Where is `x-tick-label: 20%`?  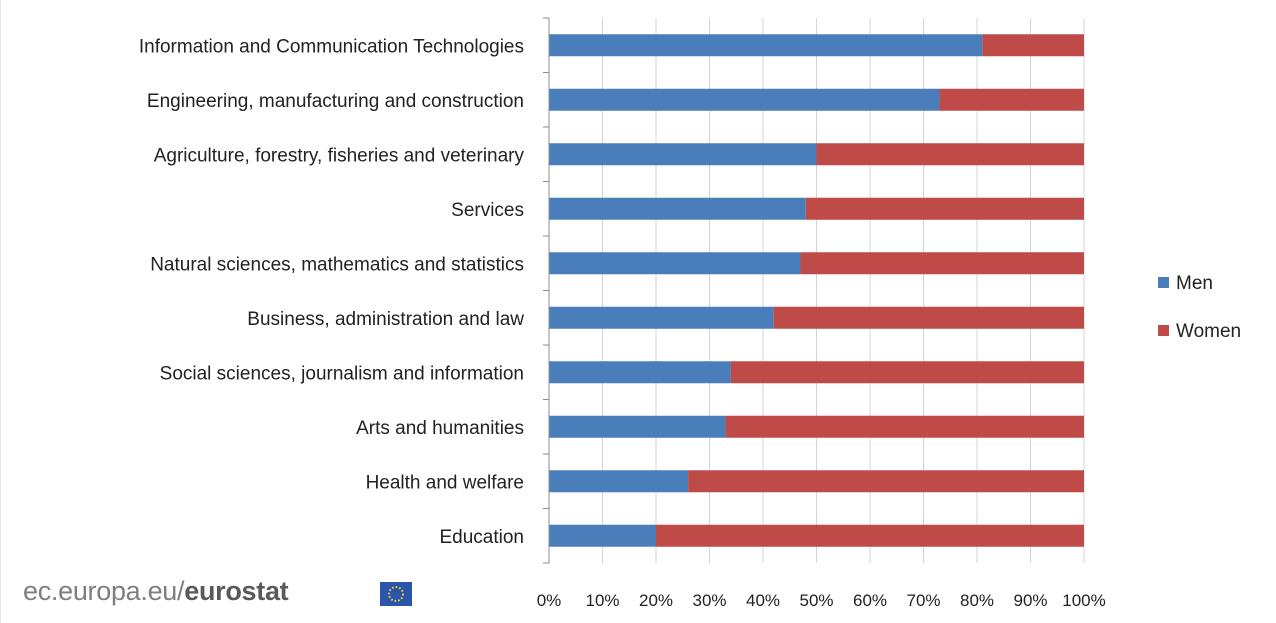 x-tick-label: 20% is located at coordinates (656, 600).